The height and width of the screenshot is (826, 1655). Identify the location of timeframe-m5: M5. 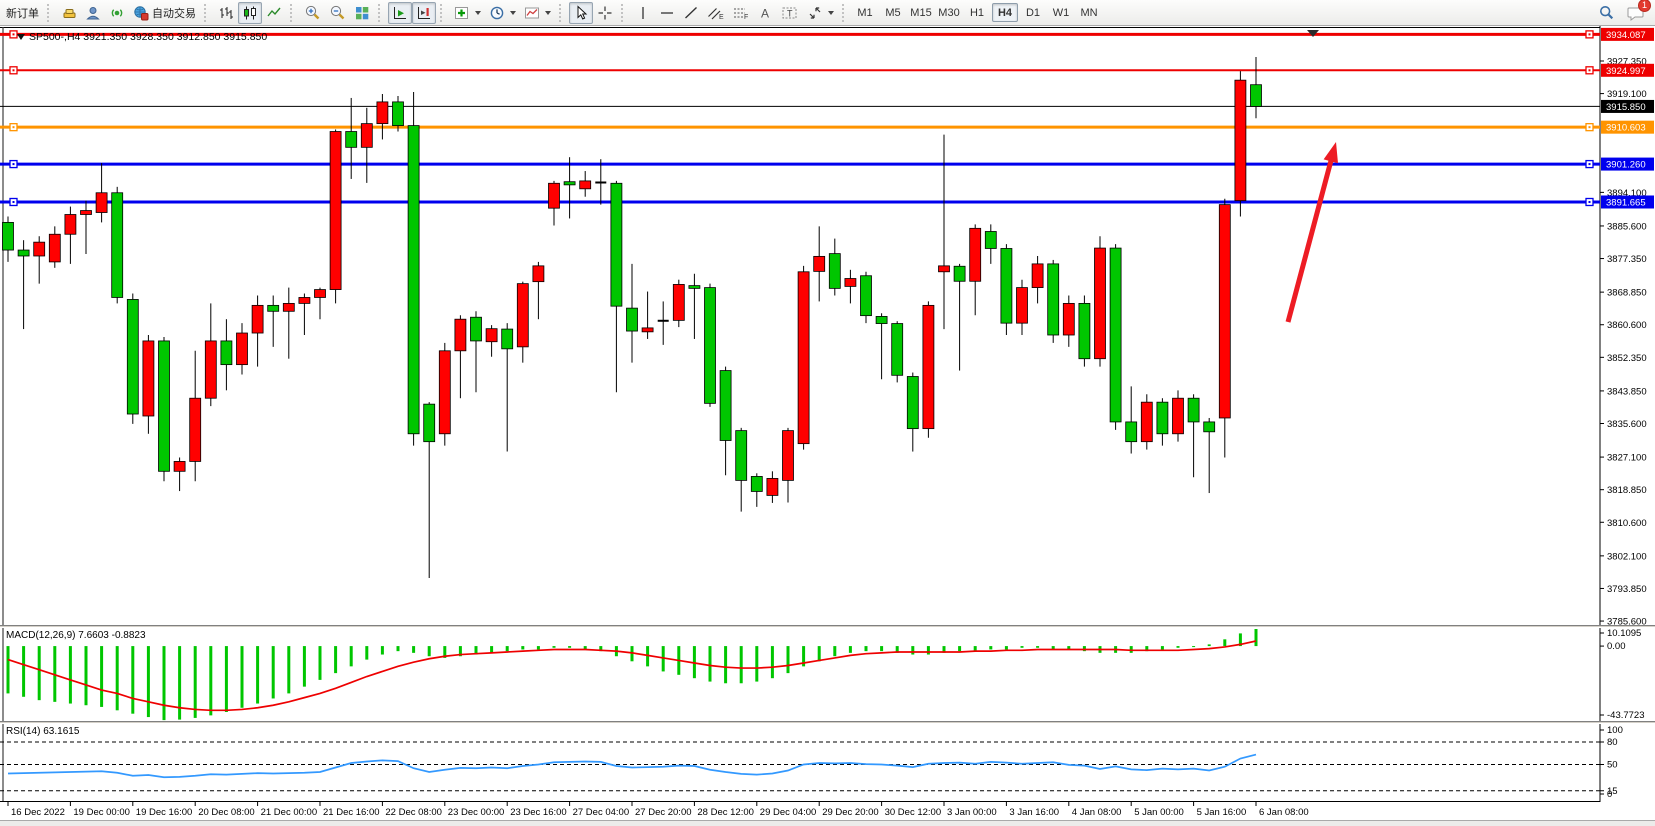
(893, 12).